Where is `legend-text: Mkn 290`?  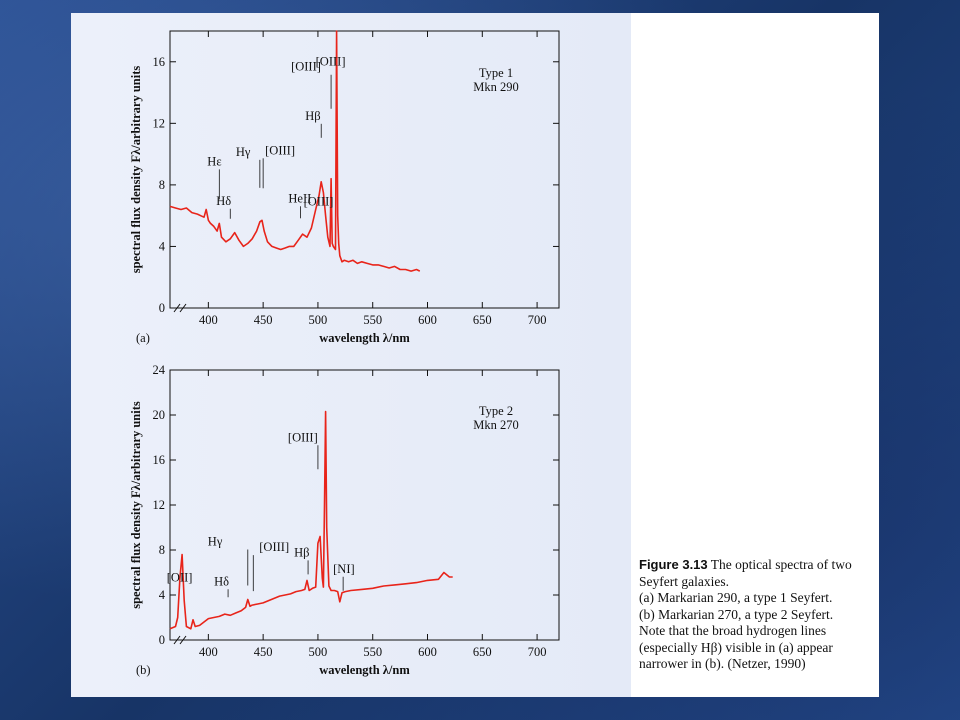
legend-text: Mkn 290 is located at coordinates (496, 87).